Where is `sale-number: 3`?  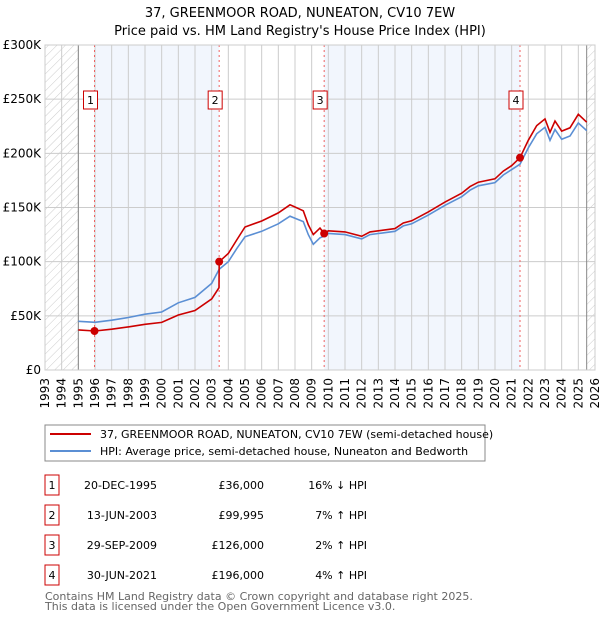 sale-number: 3 is located at coordinates (52, 545).